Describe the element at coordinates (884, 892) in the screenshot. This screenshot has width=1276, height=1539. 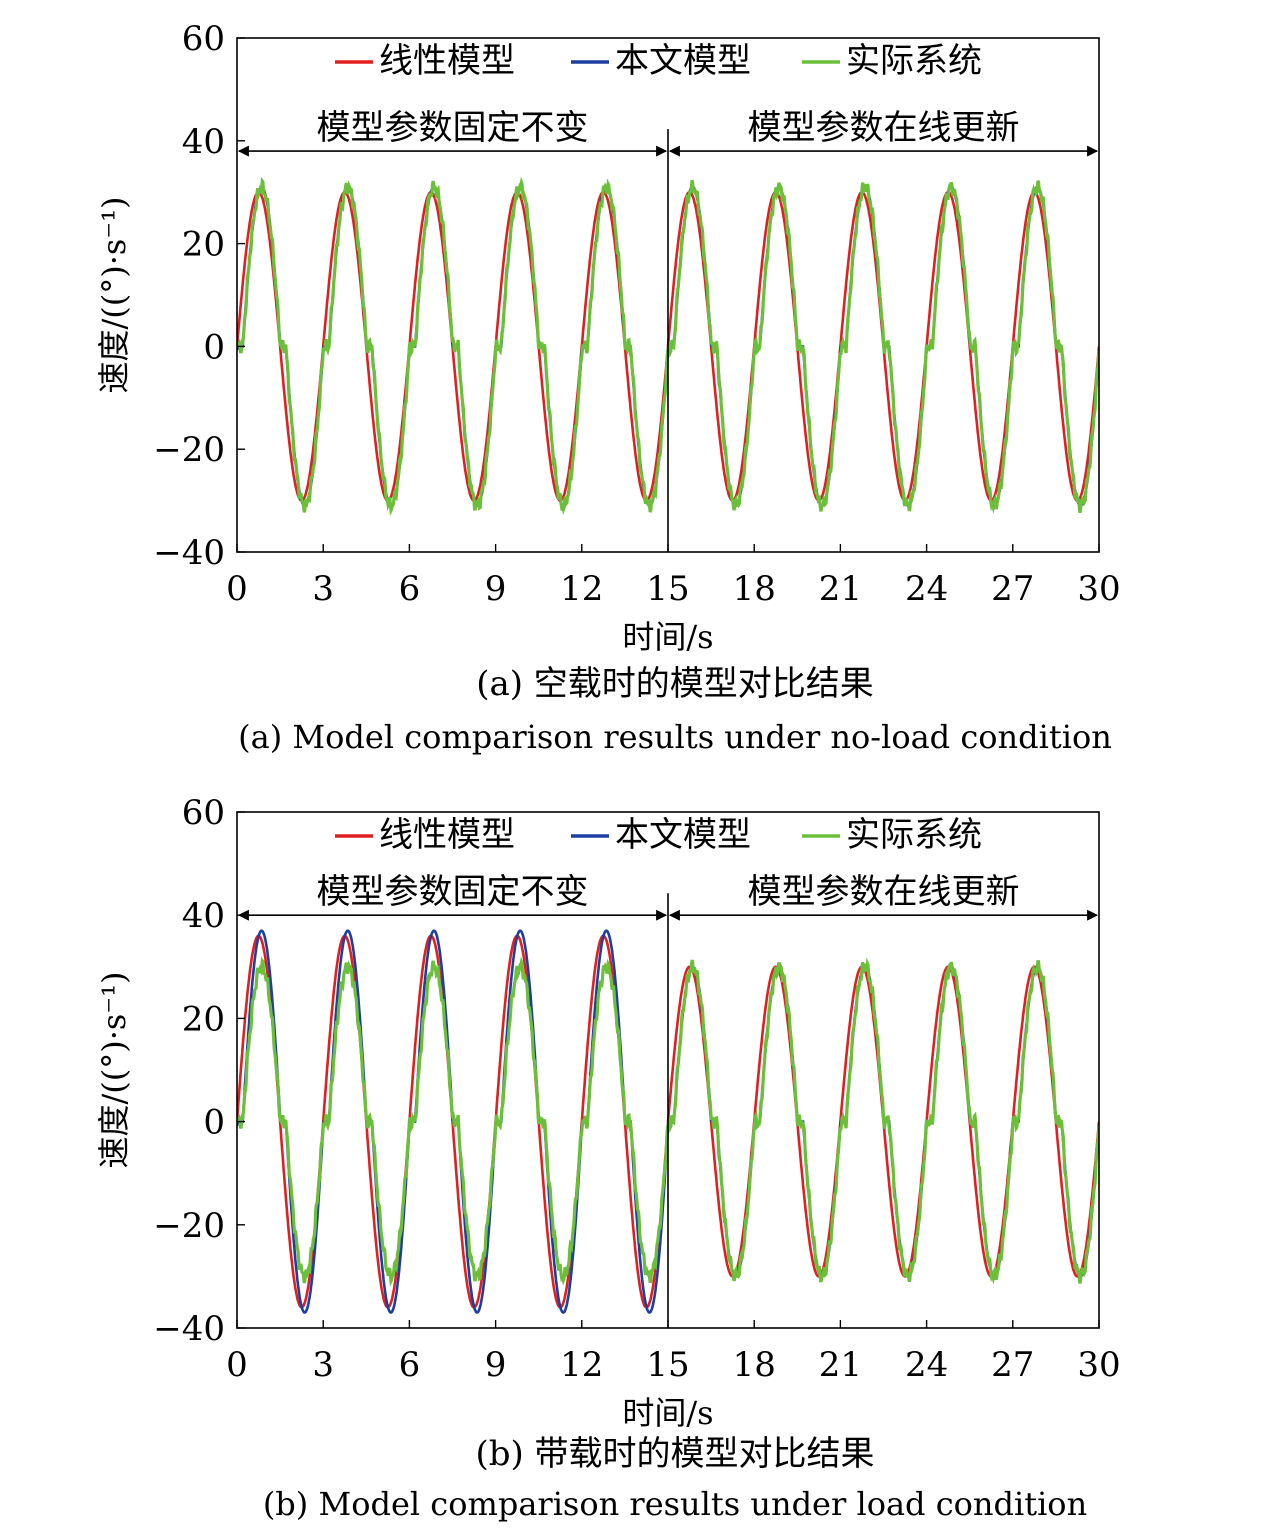
I see `panel-b-annotation-label-2: 模型参数在线更新` at that location.